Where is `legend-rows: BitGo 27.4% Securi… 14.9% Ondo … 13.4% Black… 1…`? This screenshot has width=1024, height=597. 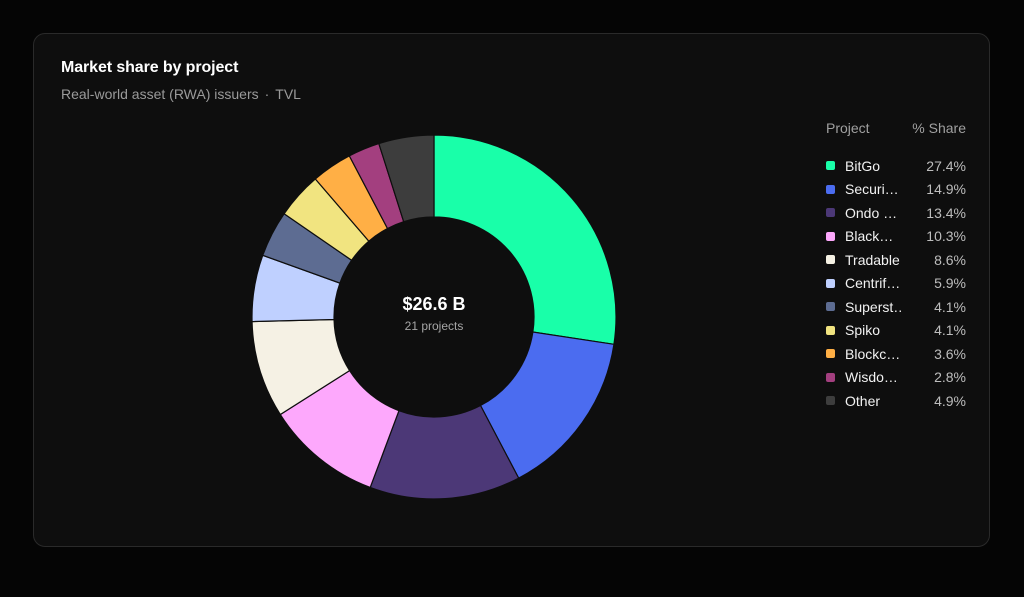 legend-rows: BitGo 27.4% Securi… 14.9% Ondo … 13.4% Black… 1… is located at coordinates (896, 283).